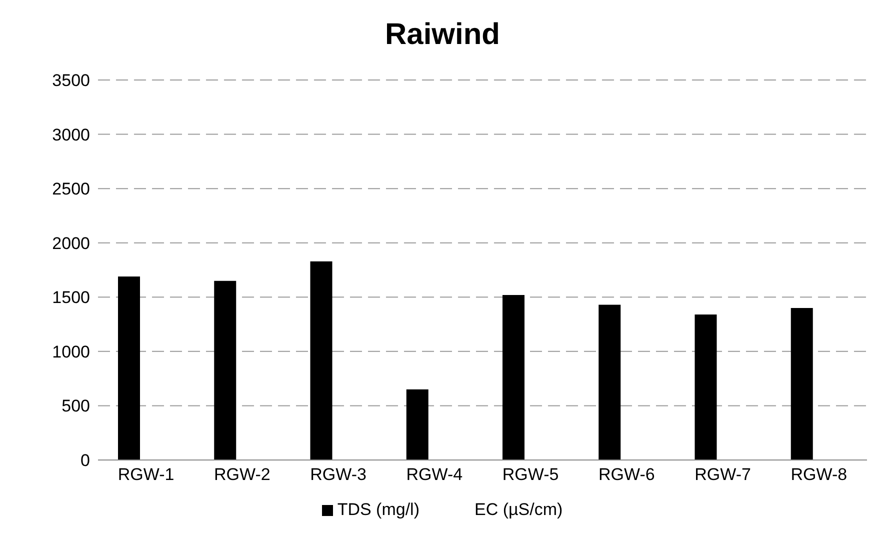 This screenshot has height=546, width=885. Describe the element at coordinates (71, 352) in the screenshot. I see `y-tick-label: 1000` at that location.